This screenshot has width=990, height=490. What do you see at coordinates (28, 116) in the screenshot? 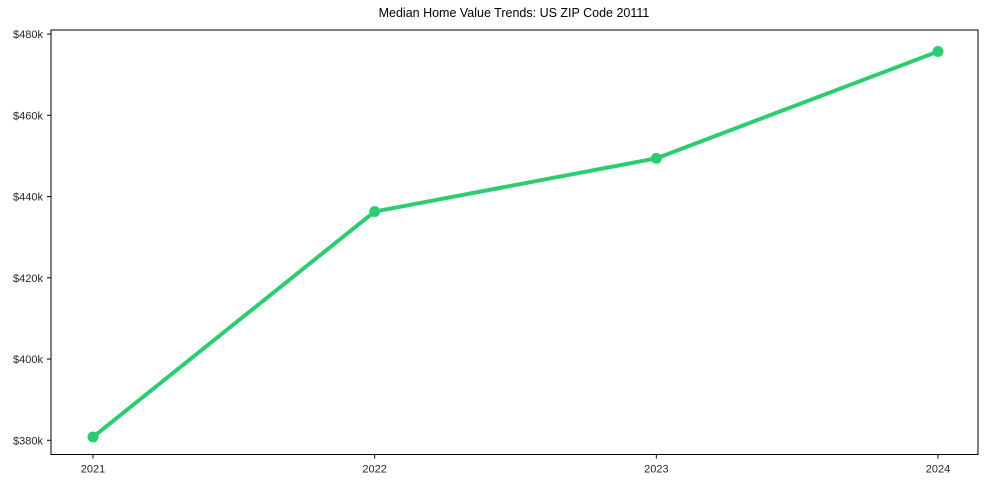
I see `y-tick-label: $460k` at bounding box center [28, 116].